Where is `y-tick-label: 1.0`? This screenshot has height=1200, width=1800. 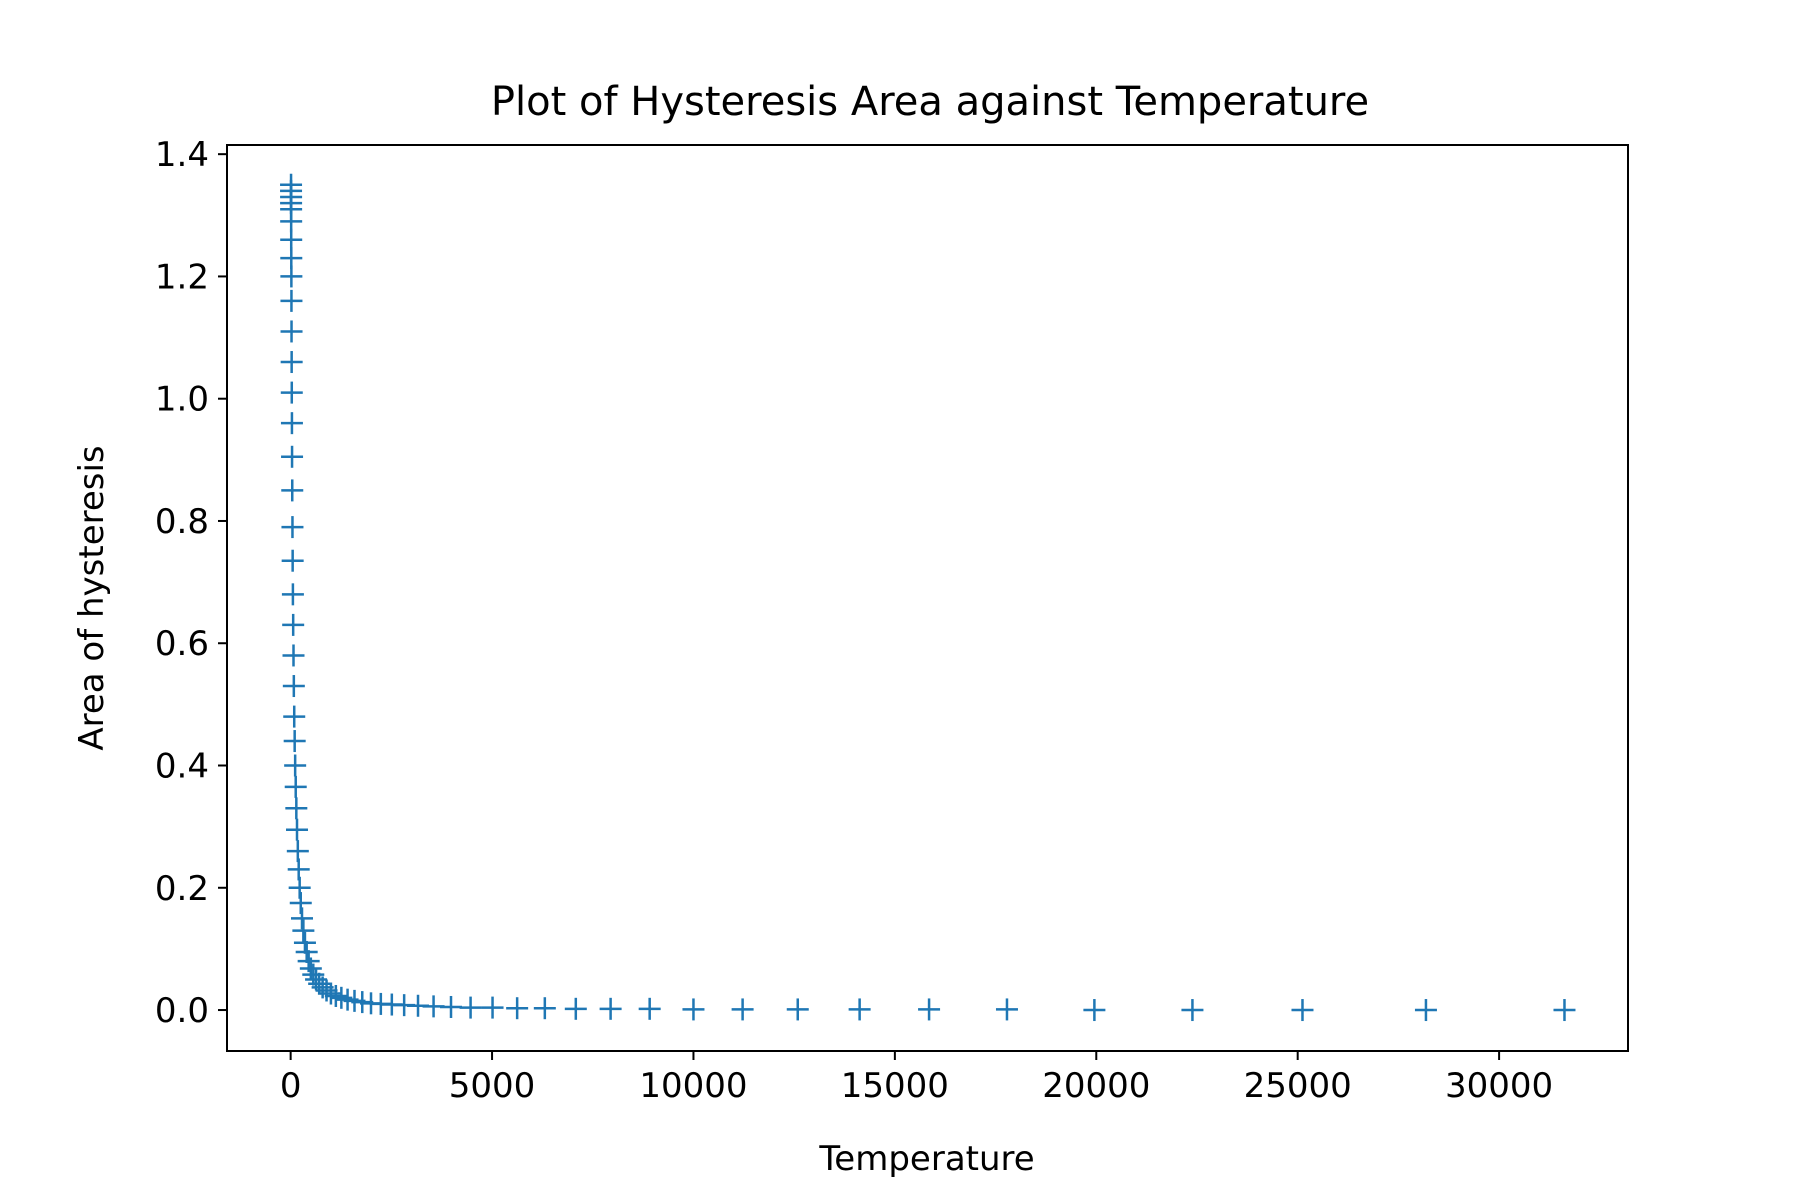
y-tick-label: 1.0 is located at coordinates (182, 400).